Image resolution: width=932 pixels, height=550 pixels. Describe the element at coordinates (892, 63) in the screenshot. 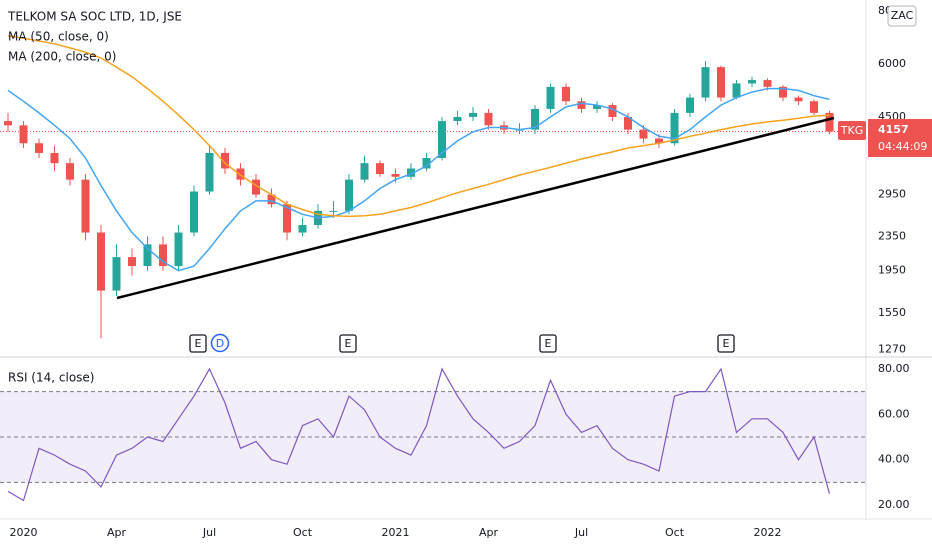

I see `y-tick-label: 6000` at that location.